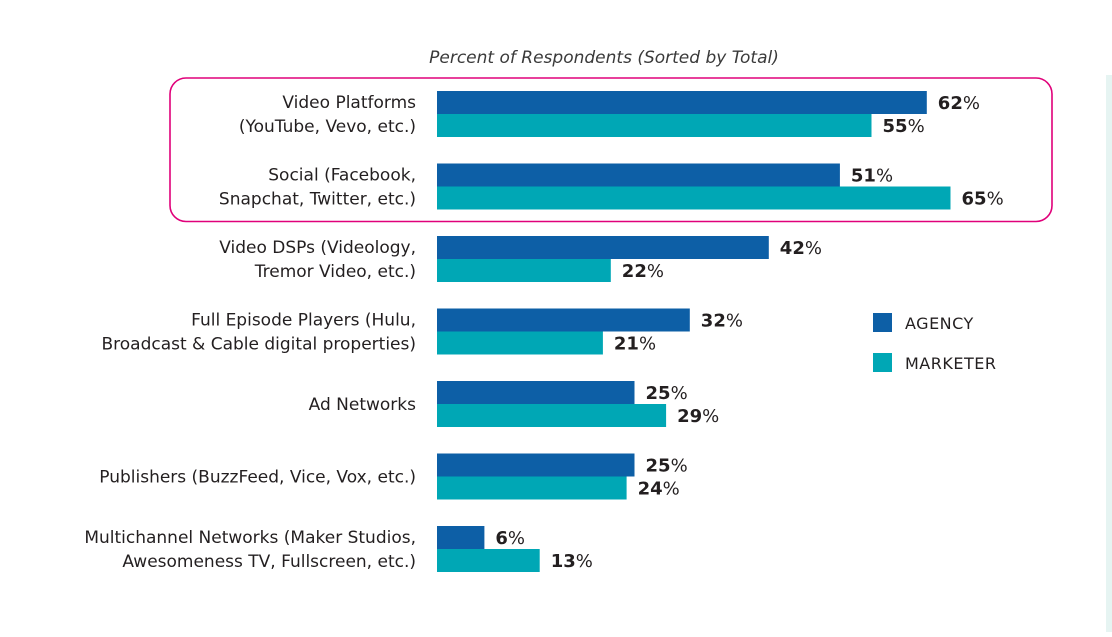  Describe the element at coordinates (269, 562) in the screenshot. I see `category-label: Awesomeness TV, Fullscreen, etc.)` at that location.